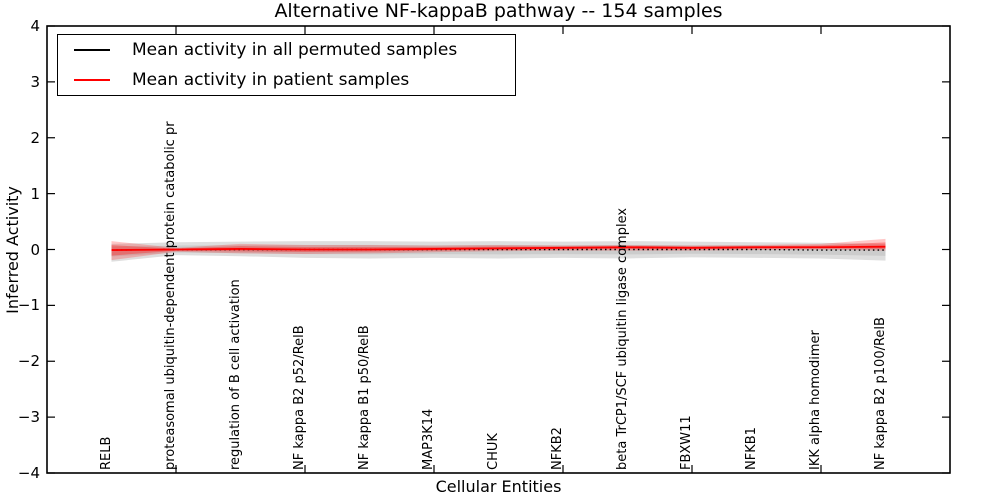 This screenshot has height=500, width=1000. I want to click on x-tick-label: NF kappa B1 p50/RelB, so click(364, 397).